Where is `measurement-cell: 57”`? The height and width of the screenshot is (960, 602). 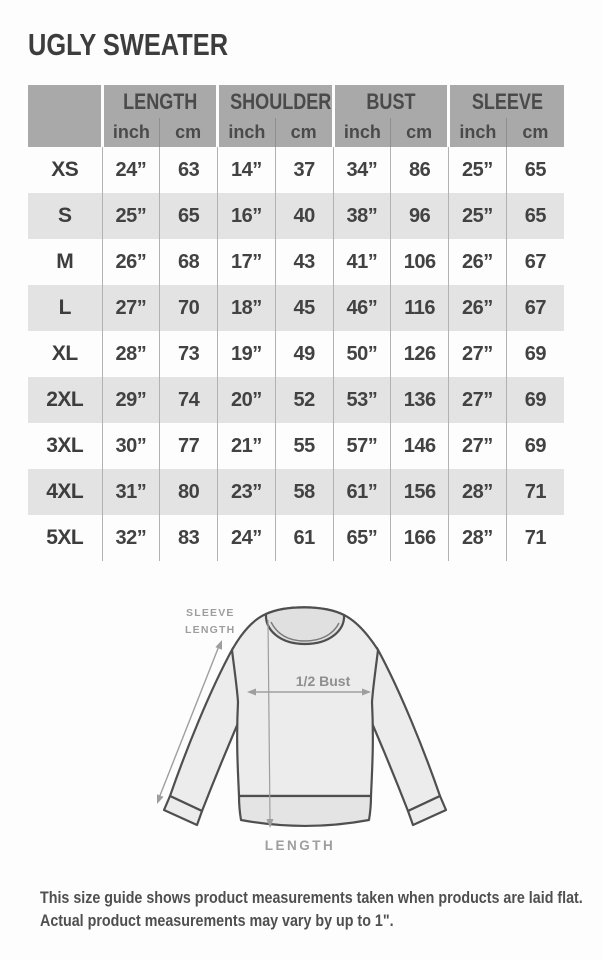
measurement-cell: 57” is located at coordinates (361, 446).